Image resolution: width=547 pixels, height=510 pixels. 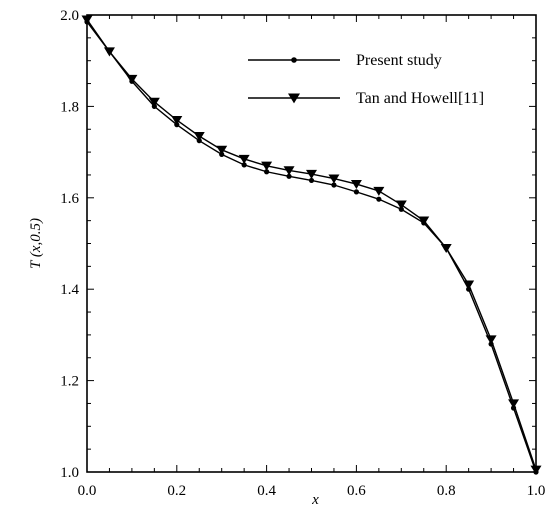 What do you see at coordinates (69, 382) in the screenshot?
I see `y-tick-label: 1.2` at bounding box center [69, 382].